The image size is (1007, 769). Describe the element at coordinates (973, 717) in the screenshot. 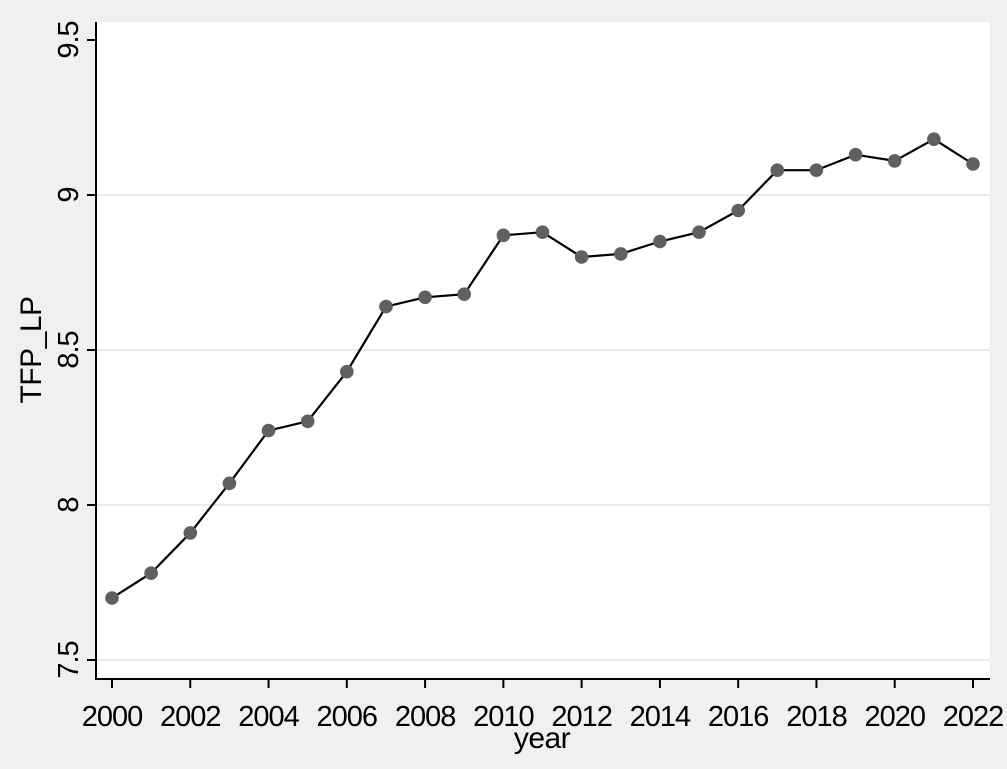

I see `x-tick-label: 2022` at that location.